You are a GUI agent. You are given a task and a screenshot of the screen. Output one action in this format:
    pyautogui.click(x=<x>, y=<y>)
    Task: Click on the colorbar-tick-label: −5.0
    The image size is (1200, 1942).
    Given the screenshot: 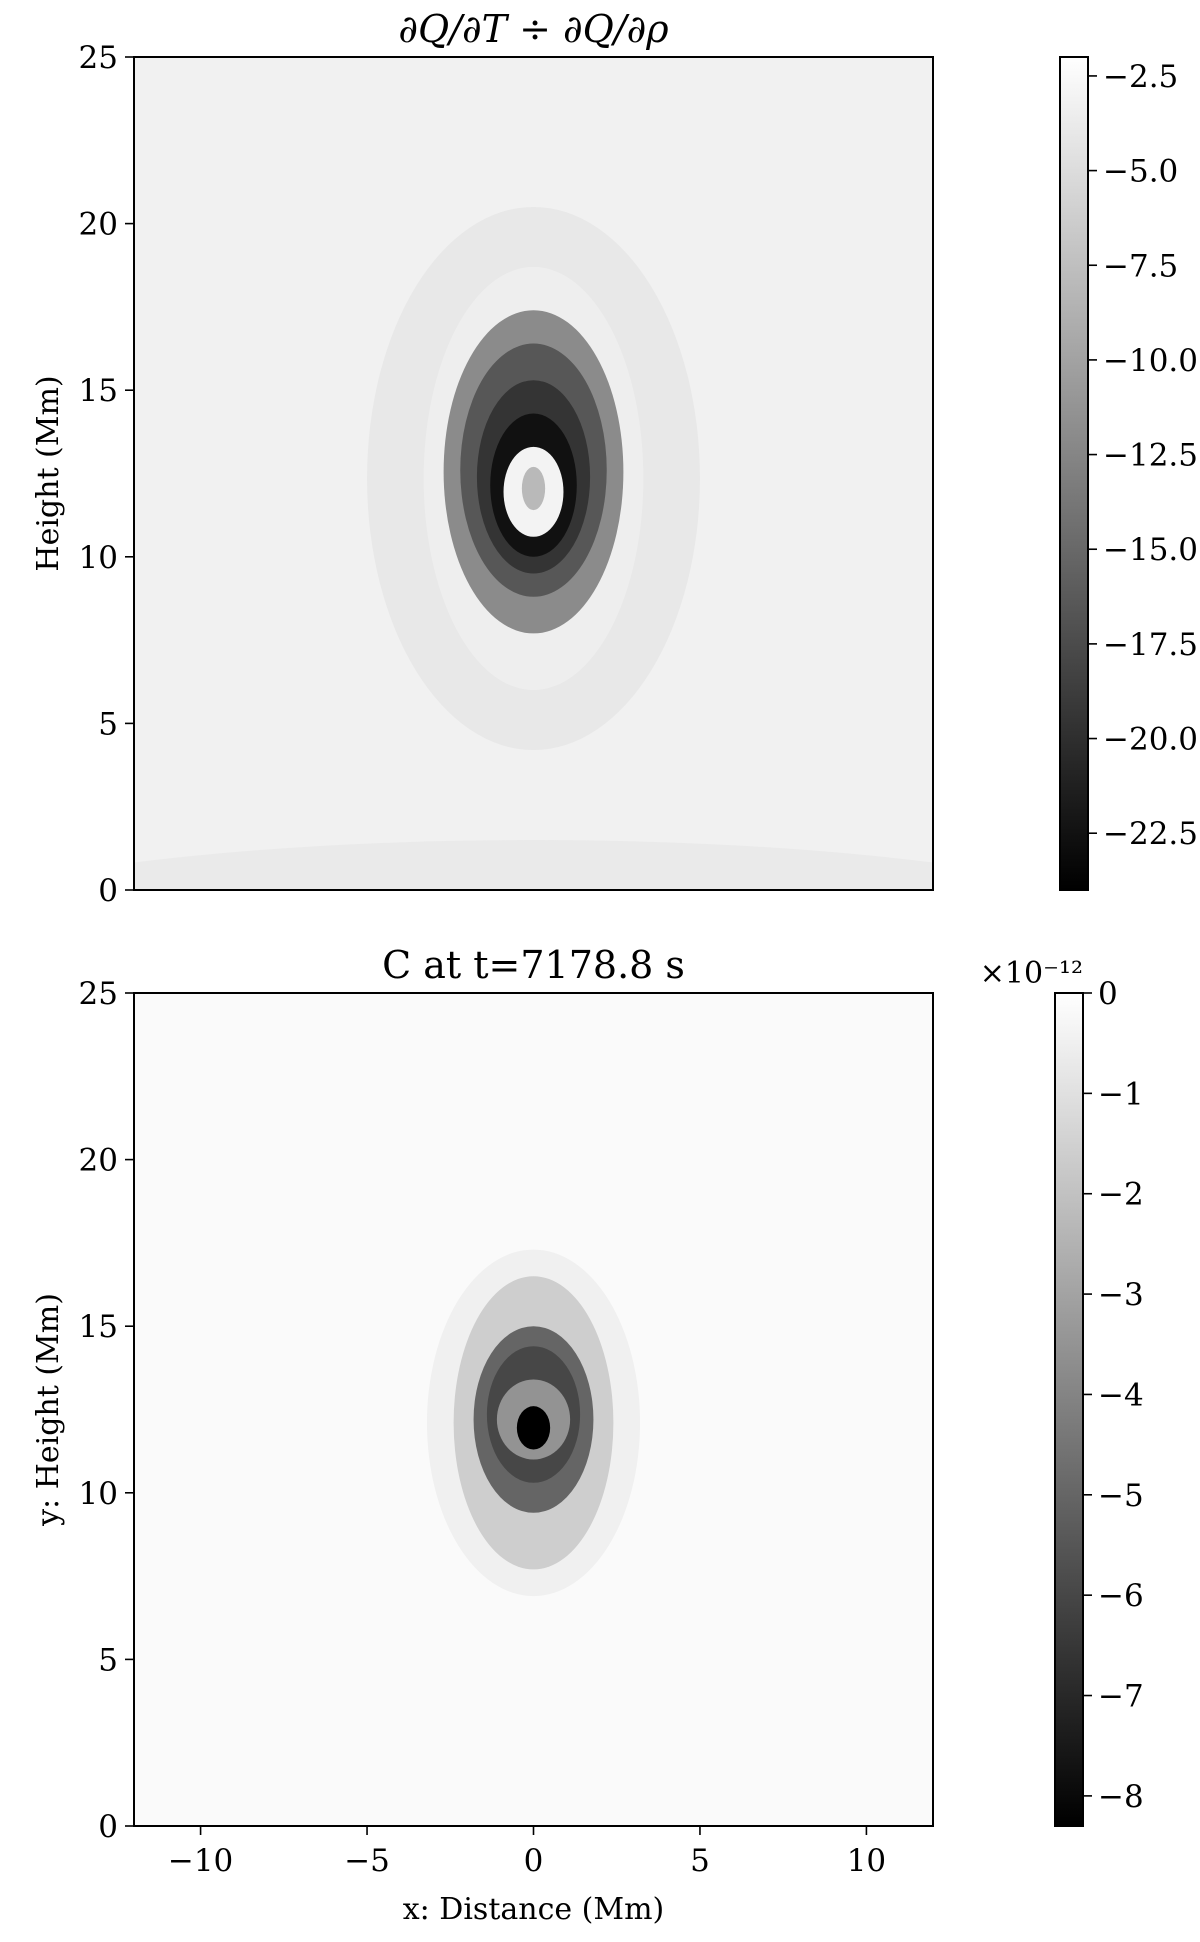 What is the action you would take?
    pyautogui.click(x=1140, y=172)
    